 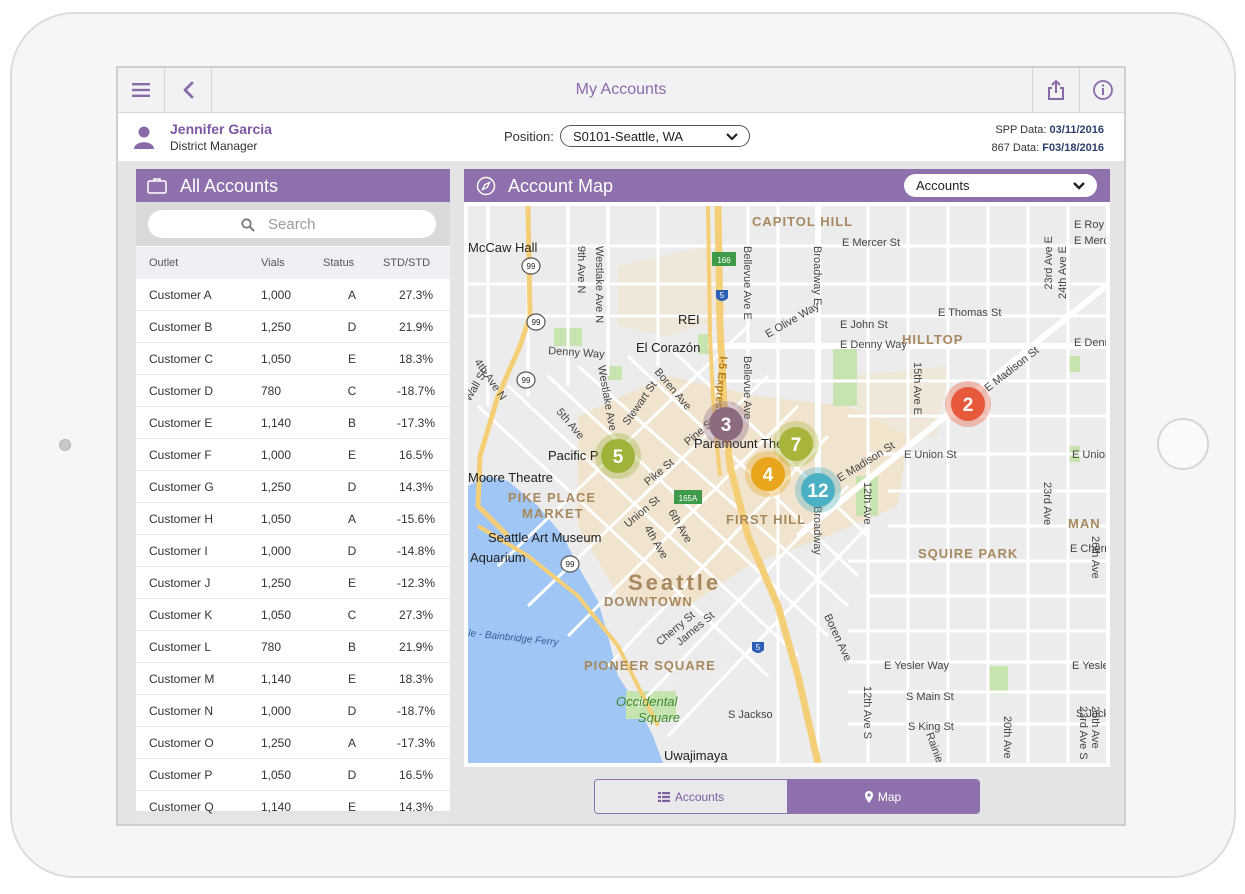 What do you see at coordinates (720, 386) in the screenshot?
I see `street-express: I-5 Express` at bounding box center [720, 386].